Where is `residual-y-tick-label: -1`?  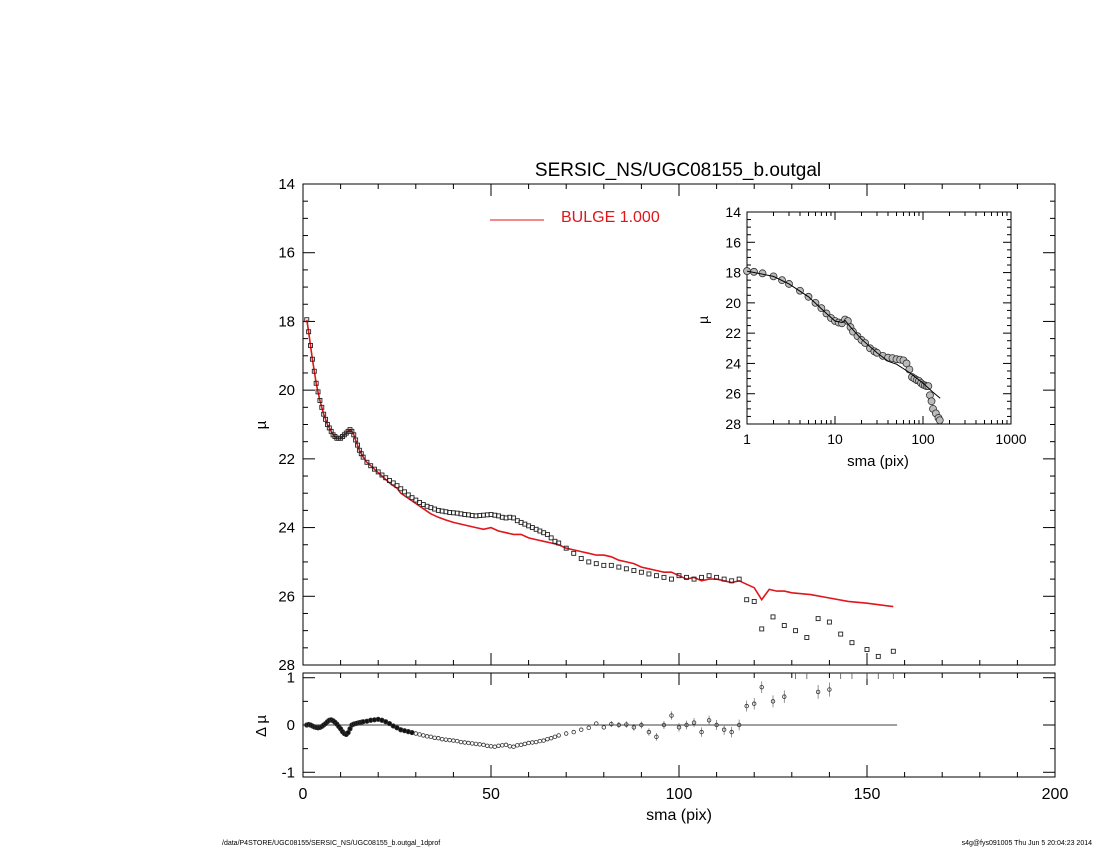
residual-y-tick-label: -1 is located at coordinates (288, 772).